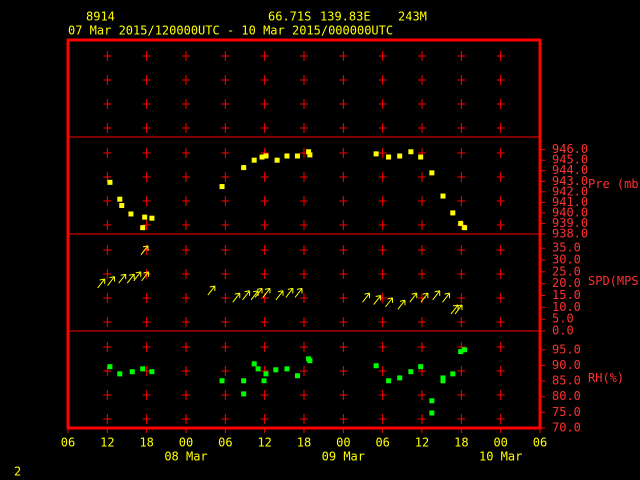  What do you see at coordinates (566, 260) in the screenshot?
I see `y-tick-label: 30.0` at bounding box center [566, 260].